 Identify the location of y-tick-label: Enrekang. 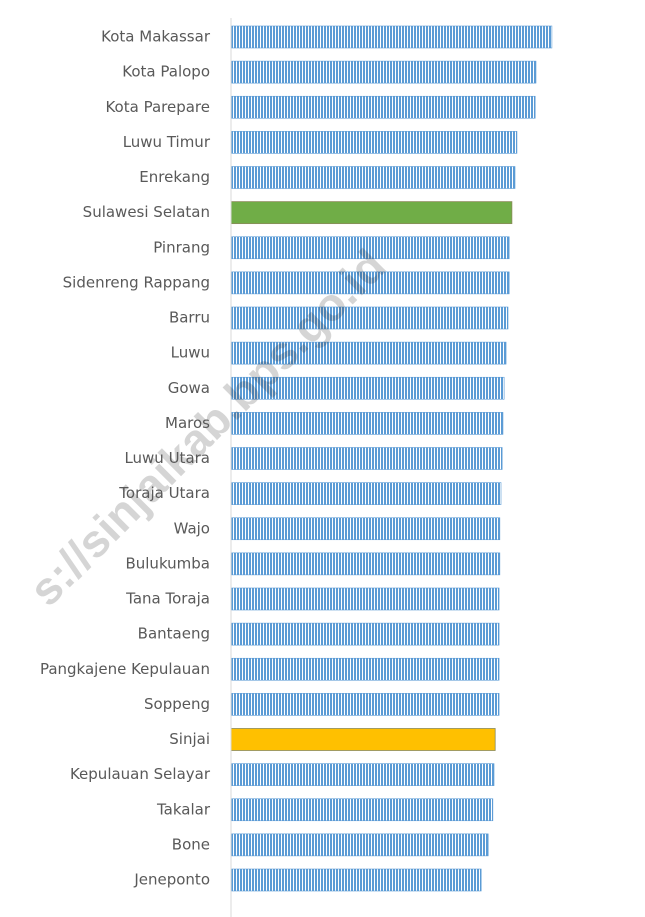
(174, 177).